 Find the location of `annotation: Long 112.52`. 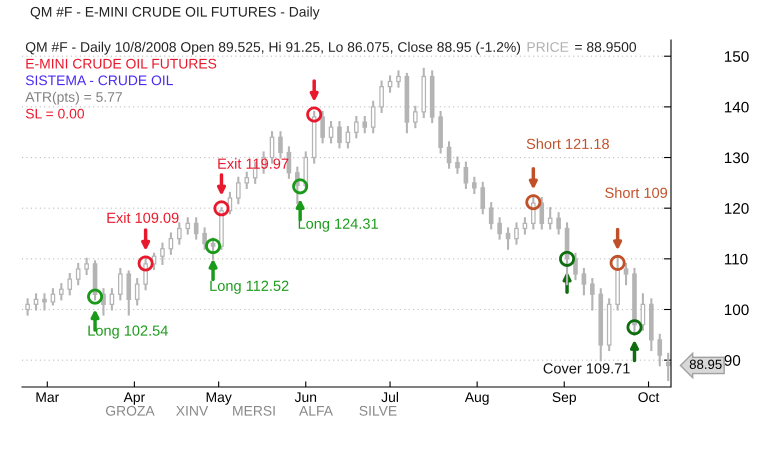

annotation: Long 112.52 is located at coordinates (249, 287).